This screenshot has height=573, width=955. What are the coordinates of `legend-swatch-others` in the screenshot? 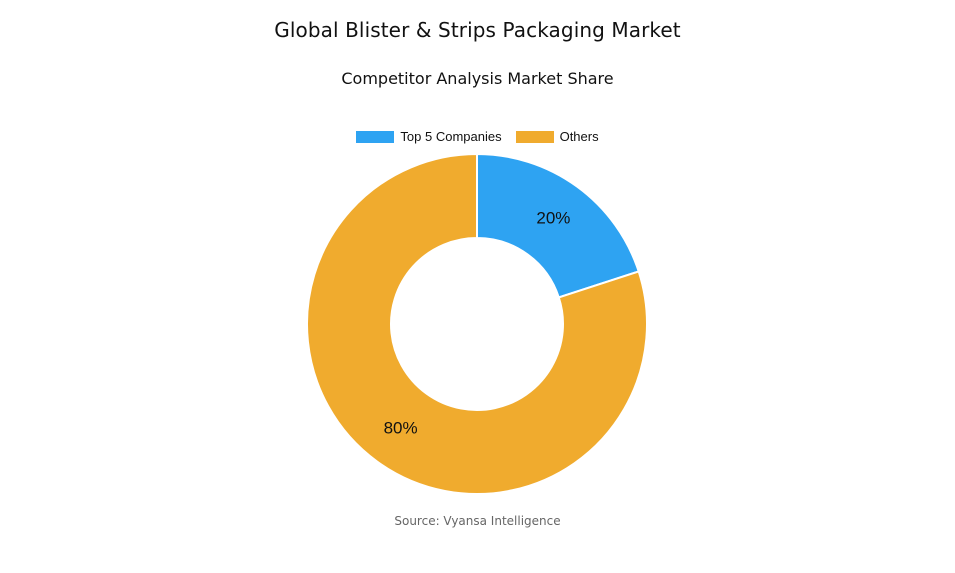 It's located at (534, 136).